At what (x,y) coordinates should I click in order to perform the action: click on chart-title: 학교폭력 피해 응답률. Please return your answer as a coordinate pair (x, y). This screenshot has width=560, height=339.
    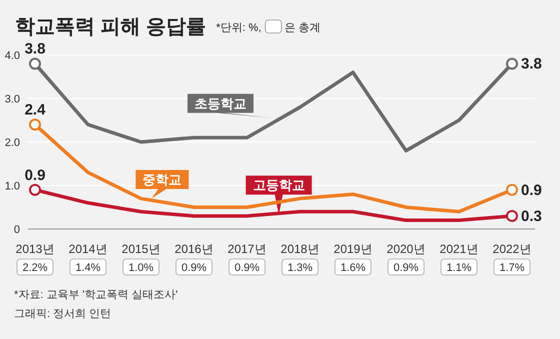
    Looking at the image, I should click on (110, 27).